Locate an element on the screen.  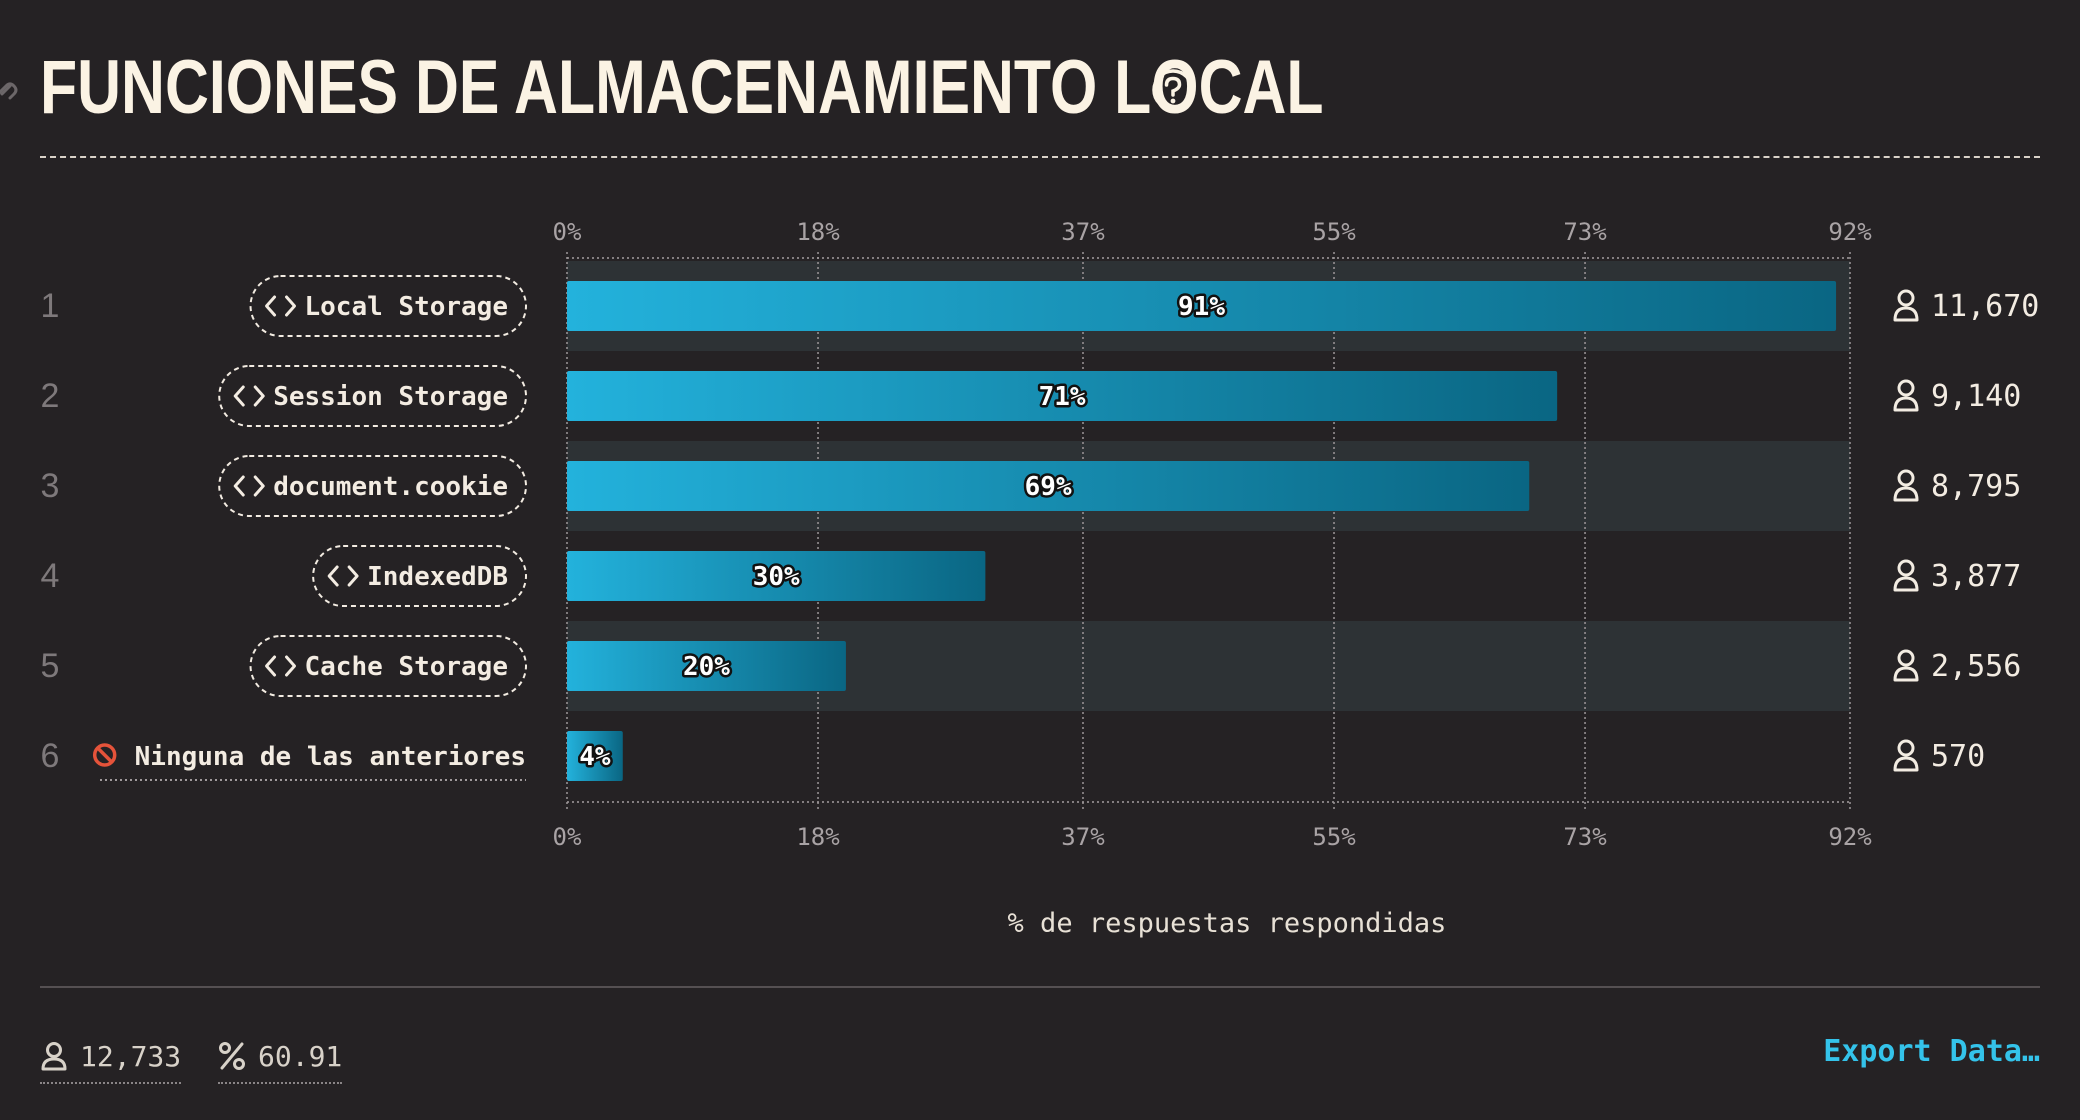
category-label: document.cookie is located at coordinates (390, 487).